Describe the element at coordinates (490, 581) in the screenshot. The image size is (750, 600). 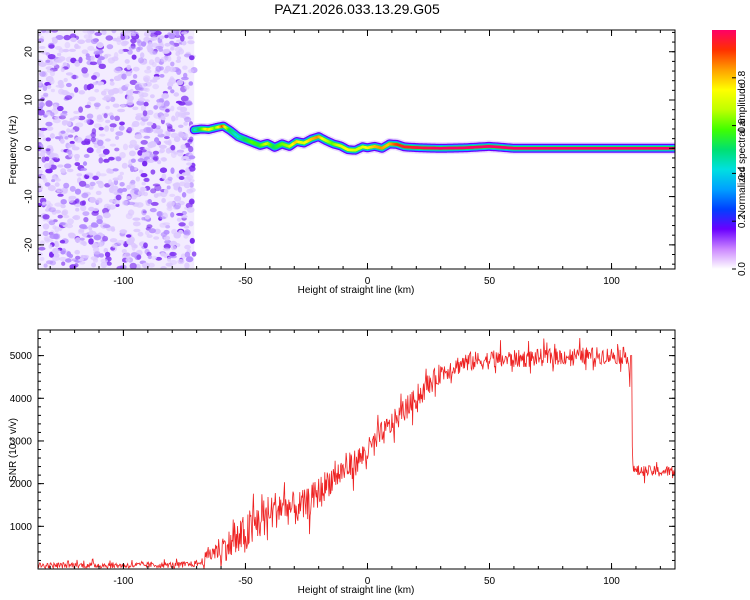
I see `snr-x-tick-label: 50` at that location.